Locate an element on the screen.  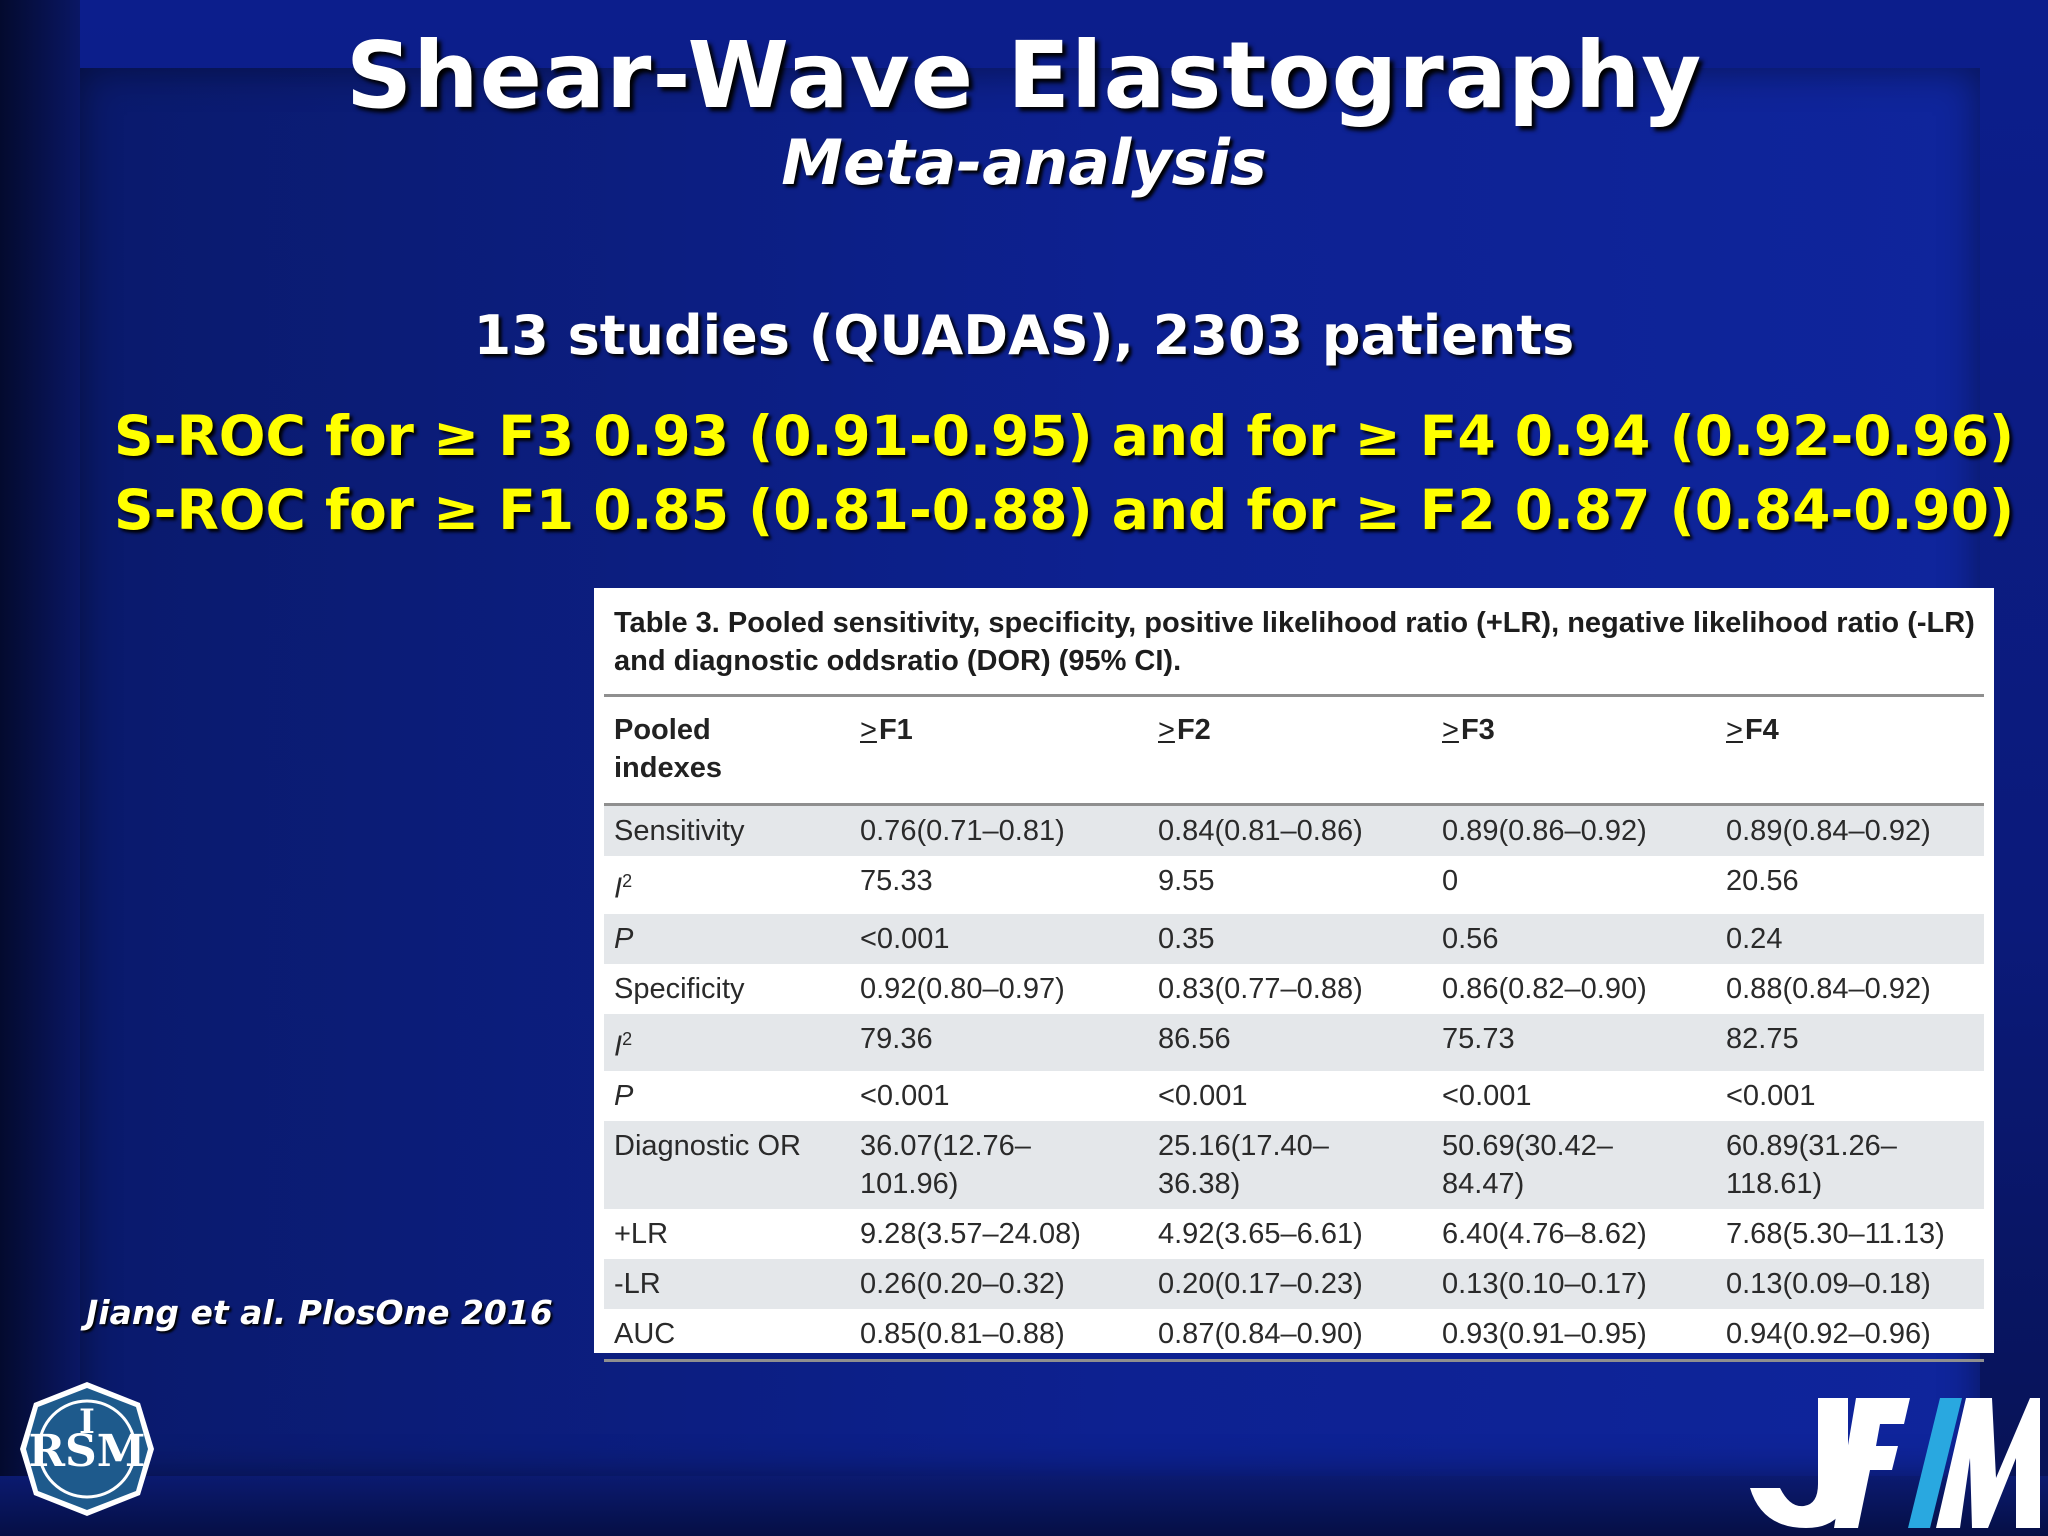
bottom-band is located at coordinates (1024, 1506).